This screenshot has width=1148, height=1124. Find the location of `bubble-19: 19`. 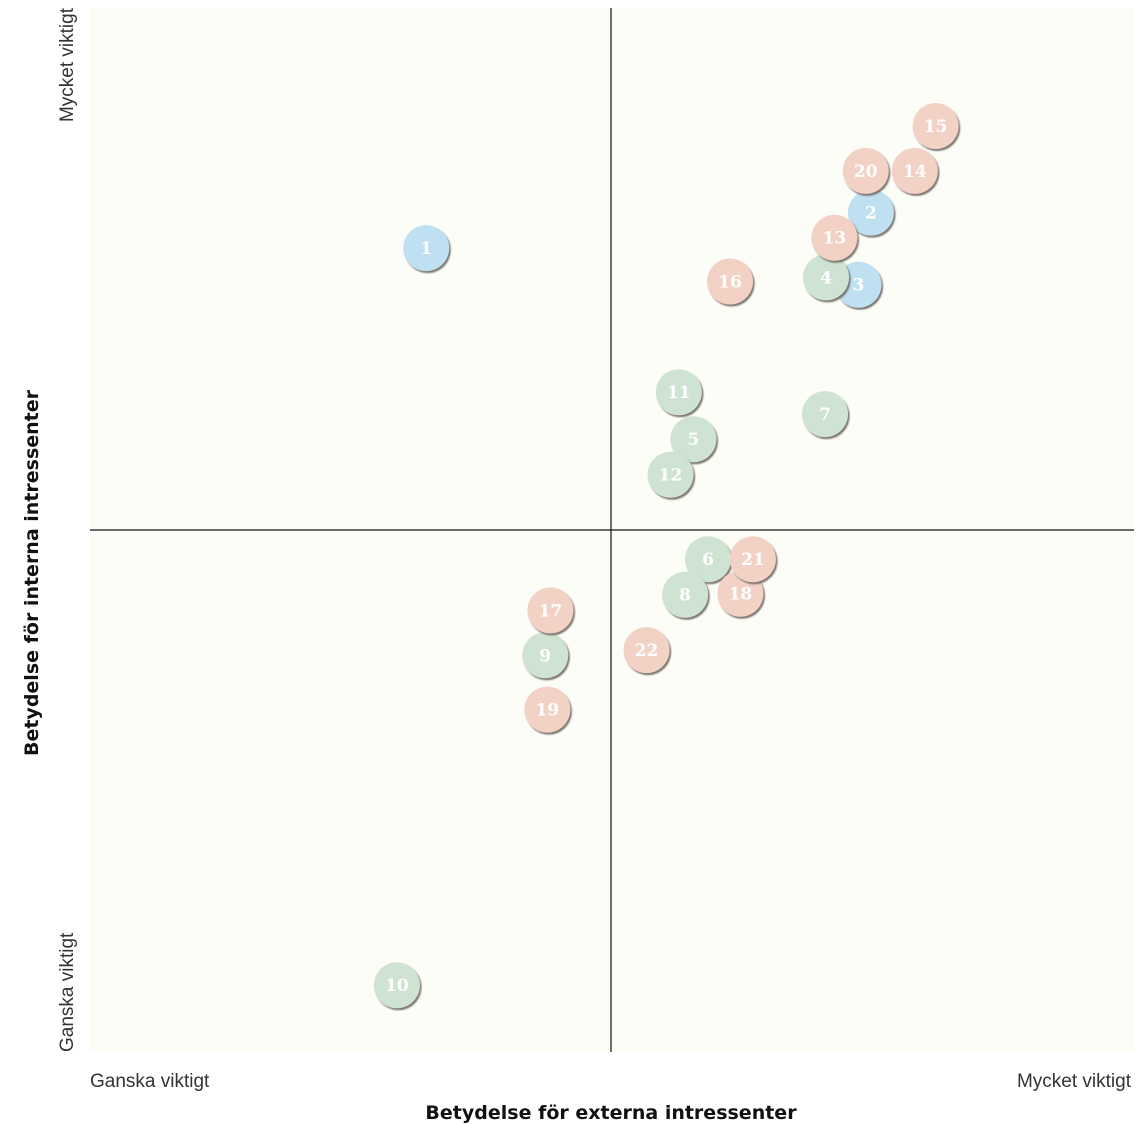

bubble-19: 19 is located at coordinates (547, 709).